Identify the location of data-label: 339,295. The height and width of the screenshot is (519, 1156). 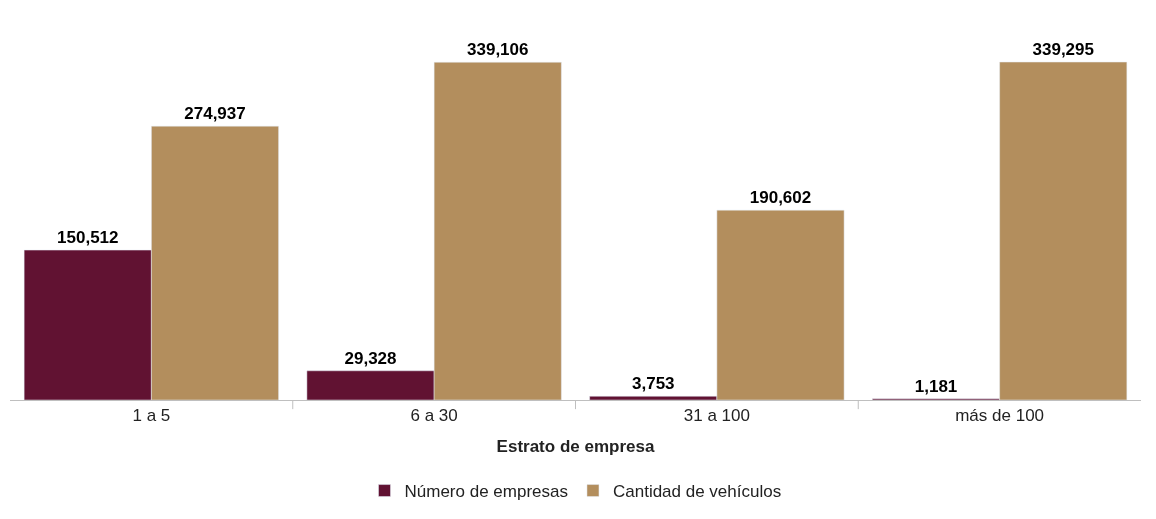
(1063, 50).